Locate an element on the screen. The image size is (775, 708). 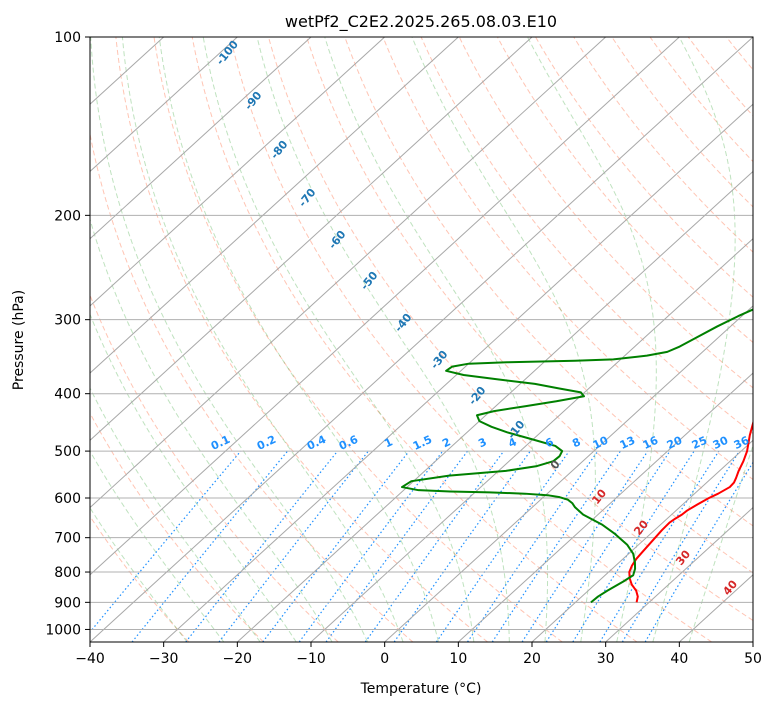
mixing-ratio-label-13: 13 is located at coordinates (627, 443).